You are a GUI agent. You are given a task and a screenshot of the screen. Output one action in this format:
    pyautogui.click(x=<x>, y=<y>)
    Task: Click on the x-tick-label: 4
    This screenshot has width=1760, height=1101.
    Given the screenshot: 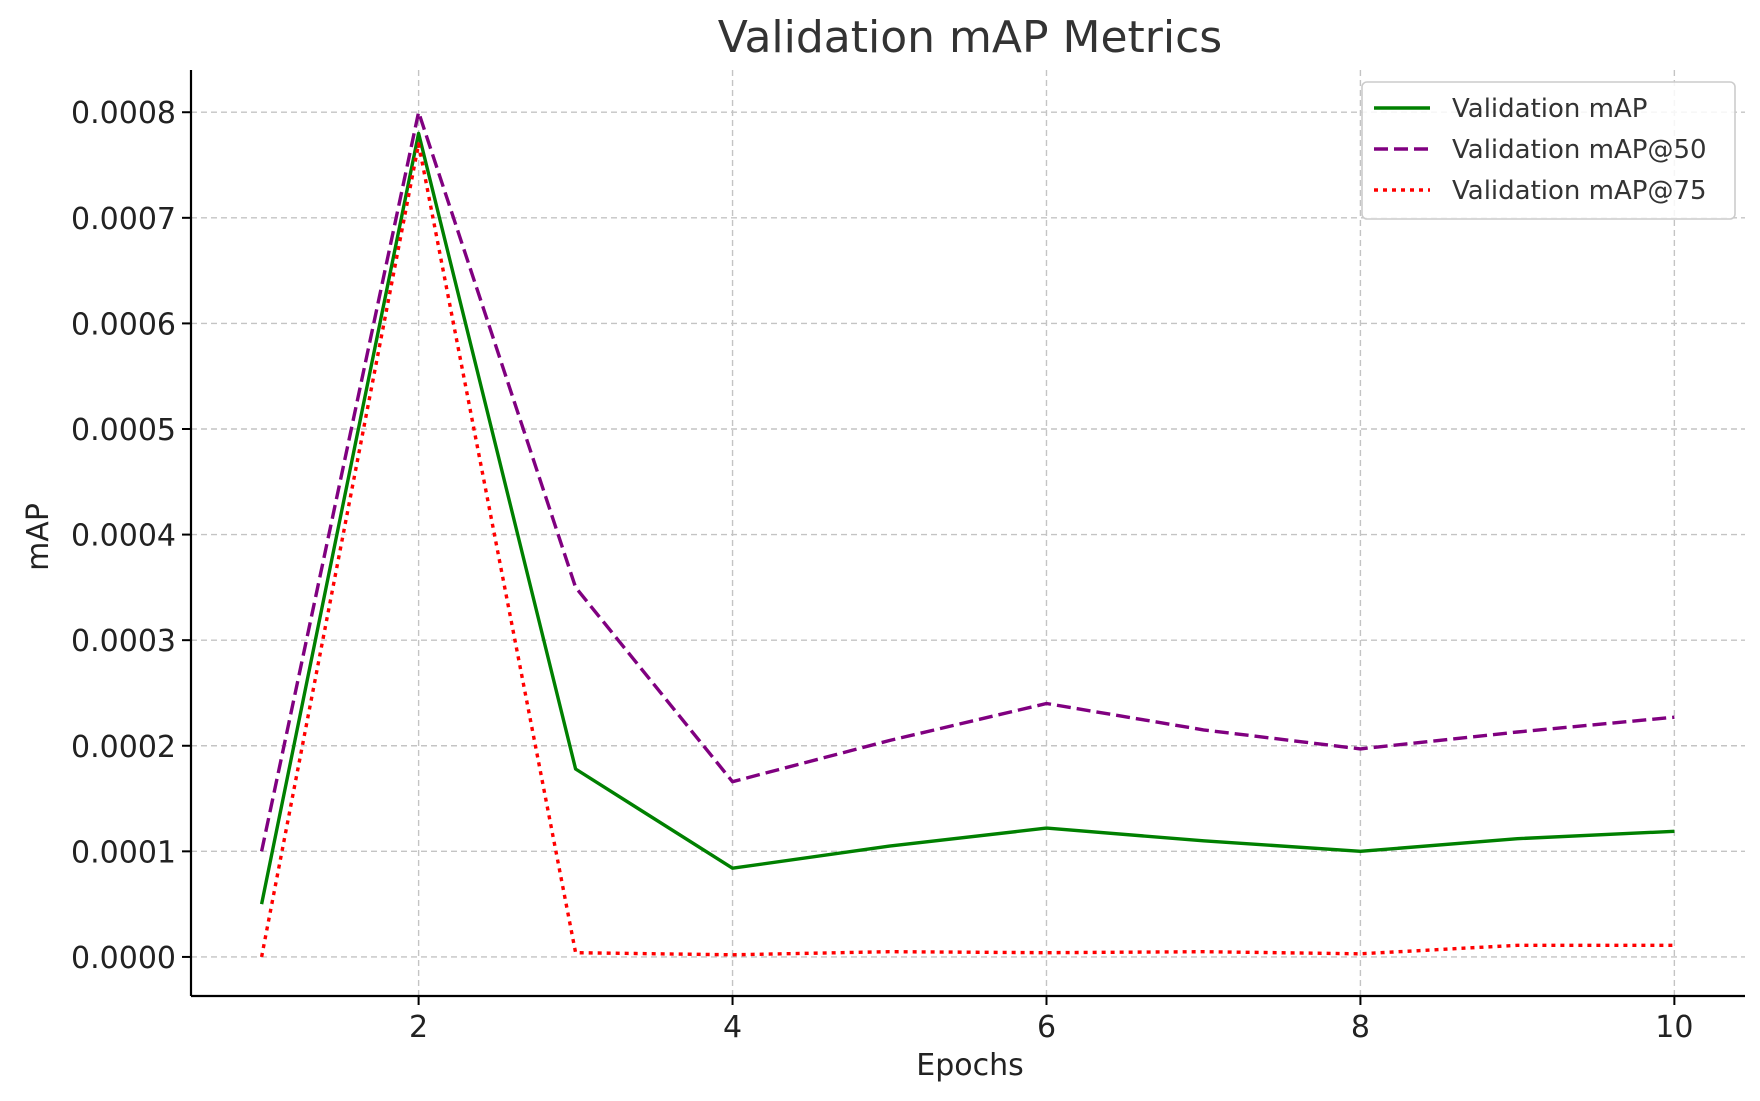 What is the action you would take?
    pyautogui.click(x=732, y=1027)
    